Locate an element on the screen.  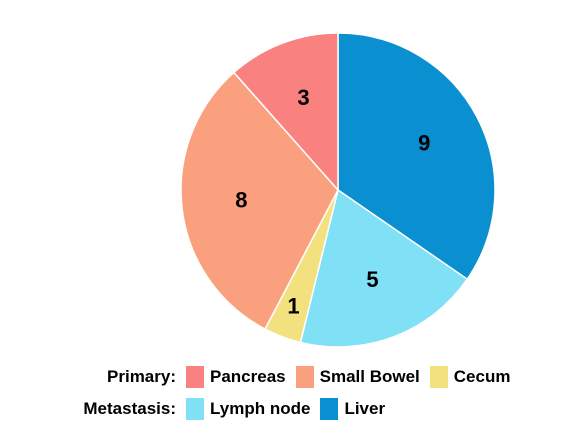
pie-slice-value-liver: 9 is located at coordinates (424, 143).